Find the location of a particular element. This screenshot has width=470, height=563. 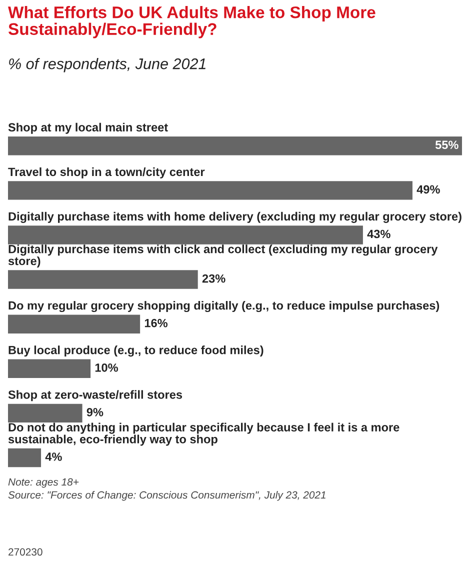

y-tick-label: Shop at zero-waste/refill stores is located at coordinates (95, 396).